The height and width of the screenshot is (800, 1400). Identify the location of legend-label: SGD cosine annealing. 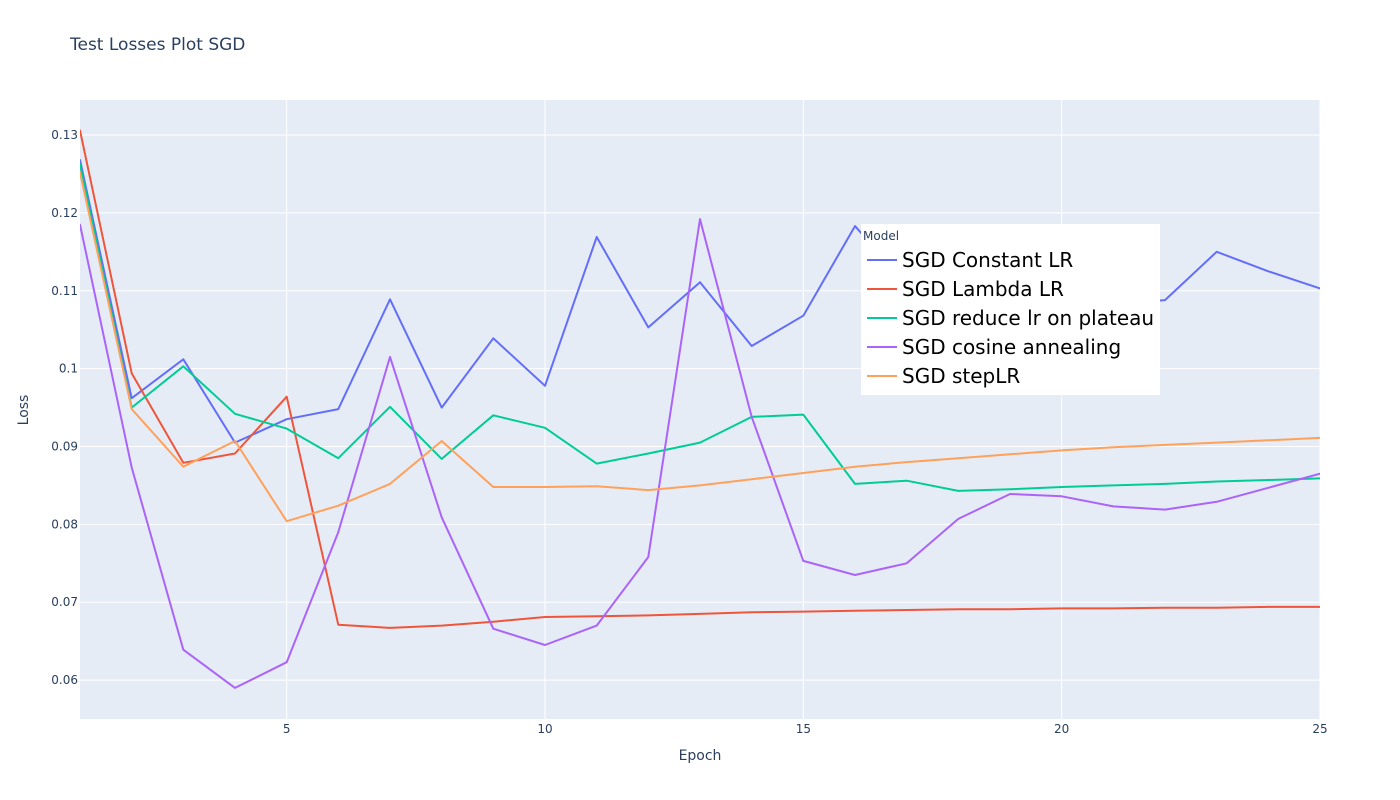
(1011, 347).